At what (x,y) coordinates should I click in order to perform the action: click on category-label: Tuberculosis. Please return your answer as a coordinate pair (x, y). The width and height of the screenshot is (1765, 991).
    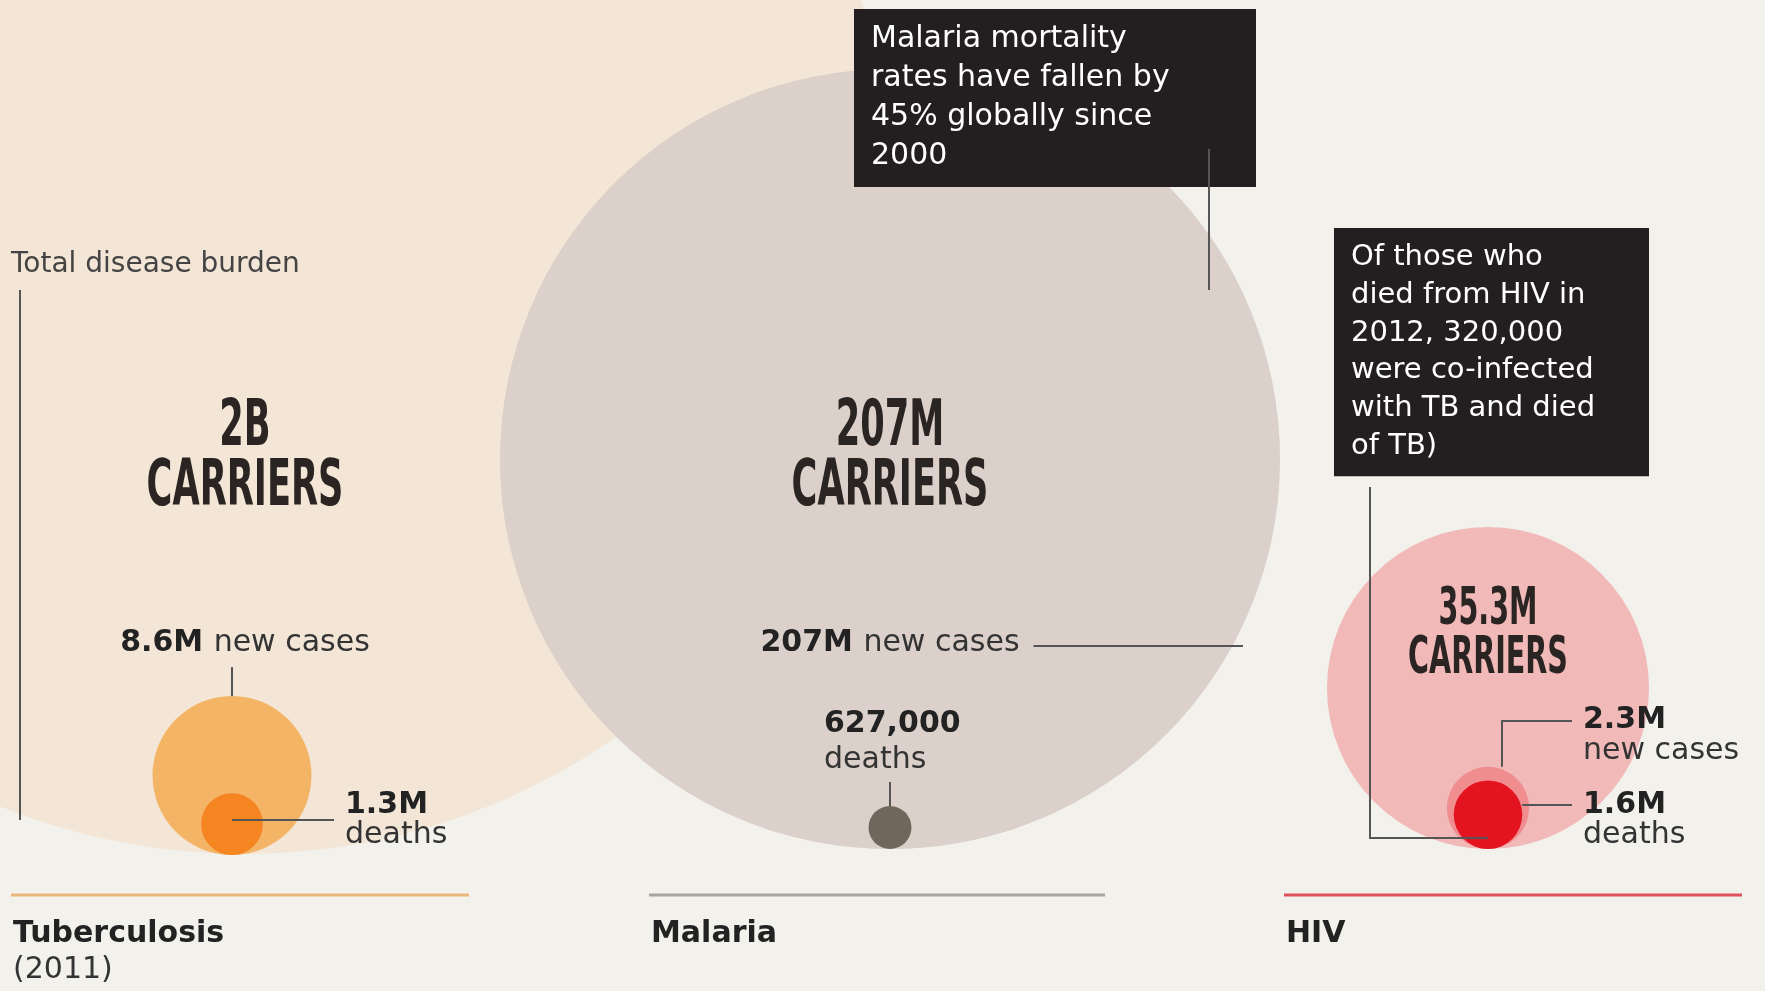
    Looking at the image, I should click on (119, 931).